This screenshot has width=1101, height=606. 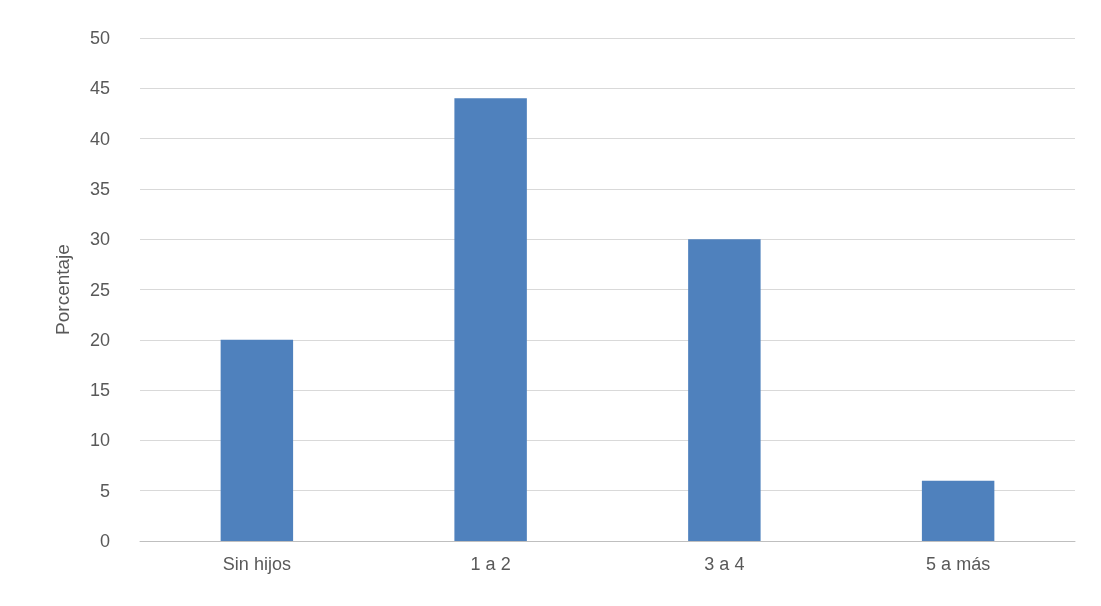 I want to click on y-tick-label: 15, so click(x=99, y=390).